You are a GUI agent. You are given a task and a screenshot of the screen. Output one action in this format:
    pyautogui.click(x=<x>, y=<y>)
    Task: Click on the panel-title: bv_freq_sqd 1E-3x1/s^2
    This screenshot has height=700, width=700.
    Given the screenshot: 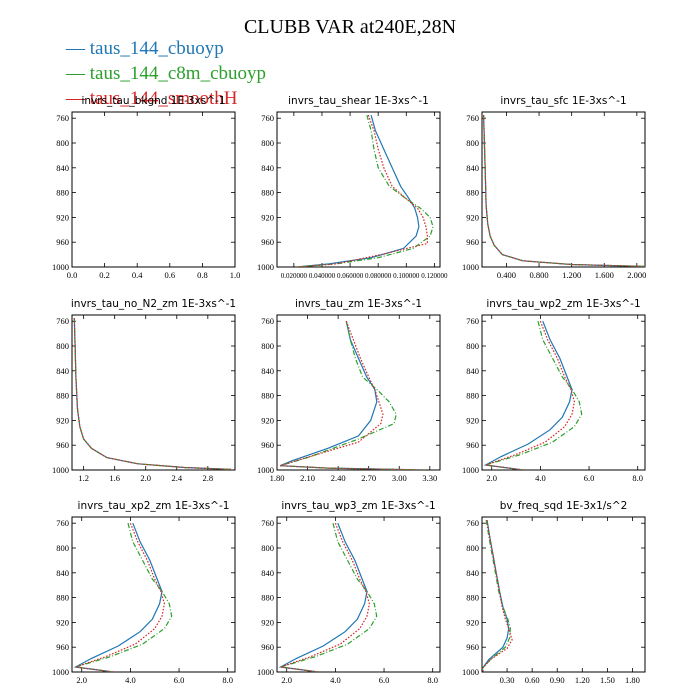 What is the action you would take?
    pyautogui.click(x=564, y=506)
    